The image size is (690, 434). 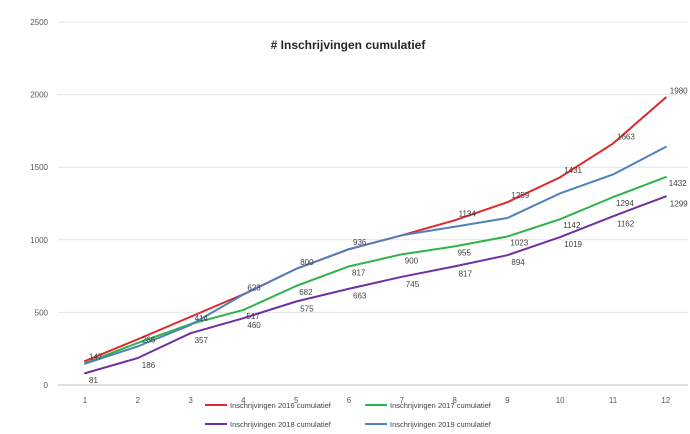 What do you see at coordinates (679, 91) in the screenshot?
I see `data-label: 1980` at bounding box center [679, 91].